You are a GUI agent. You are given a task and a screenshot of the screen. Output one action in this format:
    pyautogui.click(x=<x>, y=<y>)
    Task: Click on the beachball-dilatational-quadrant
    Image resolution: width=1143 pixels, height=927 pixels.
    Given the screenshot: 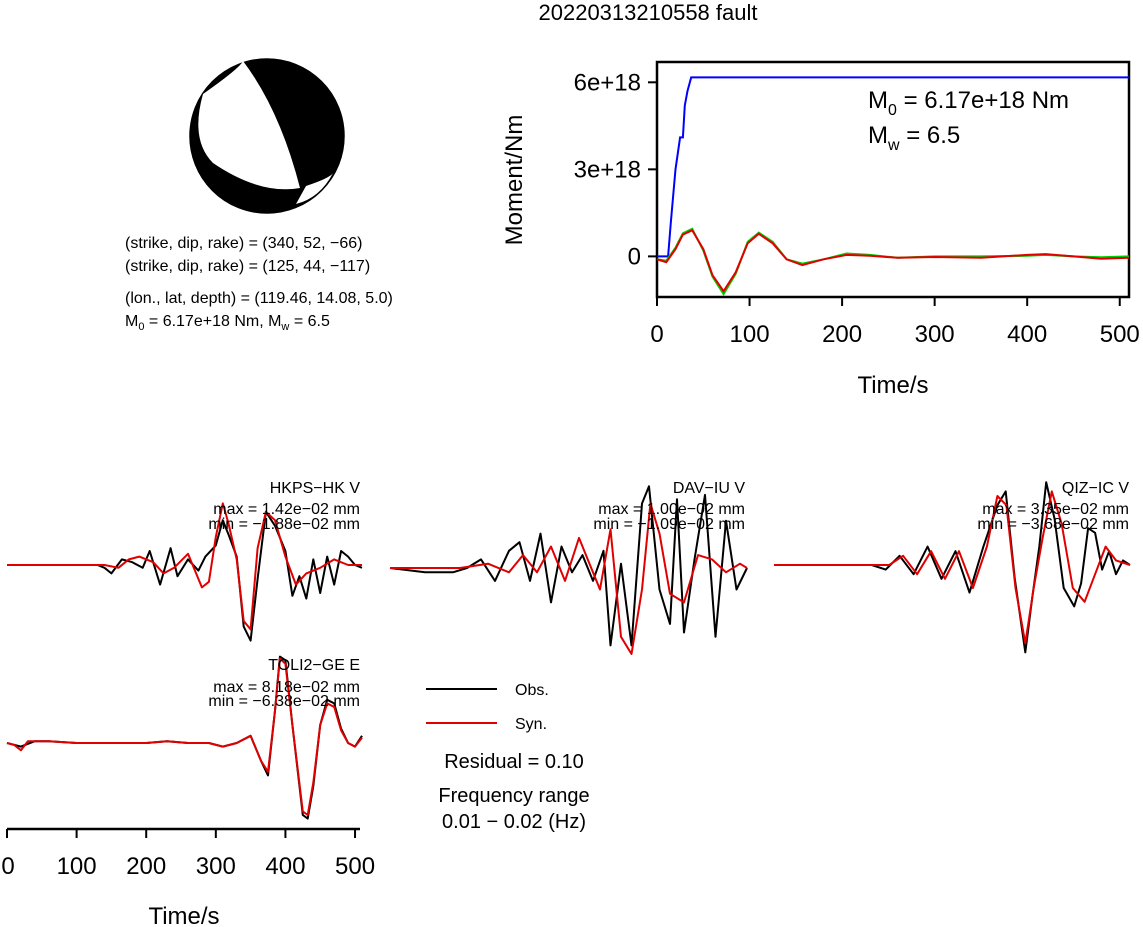 What is the action you would take?
    pyautogui.click(x=249, y=125)
    